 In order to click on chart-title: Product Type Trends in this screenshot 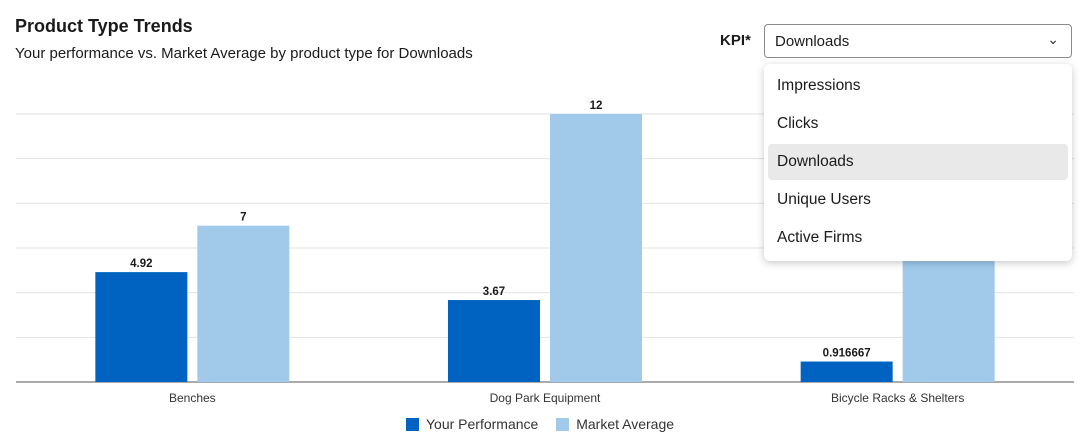, I will do `click(104, 26)`.